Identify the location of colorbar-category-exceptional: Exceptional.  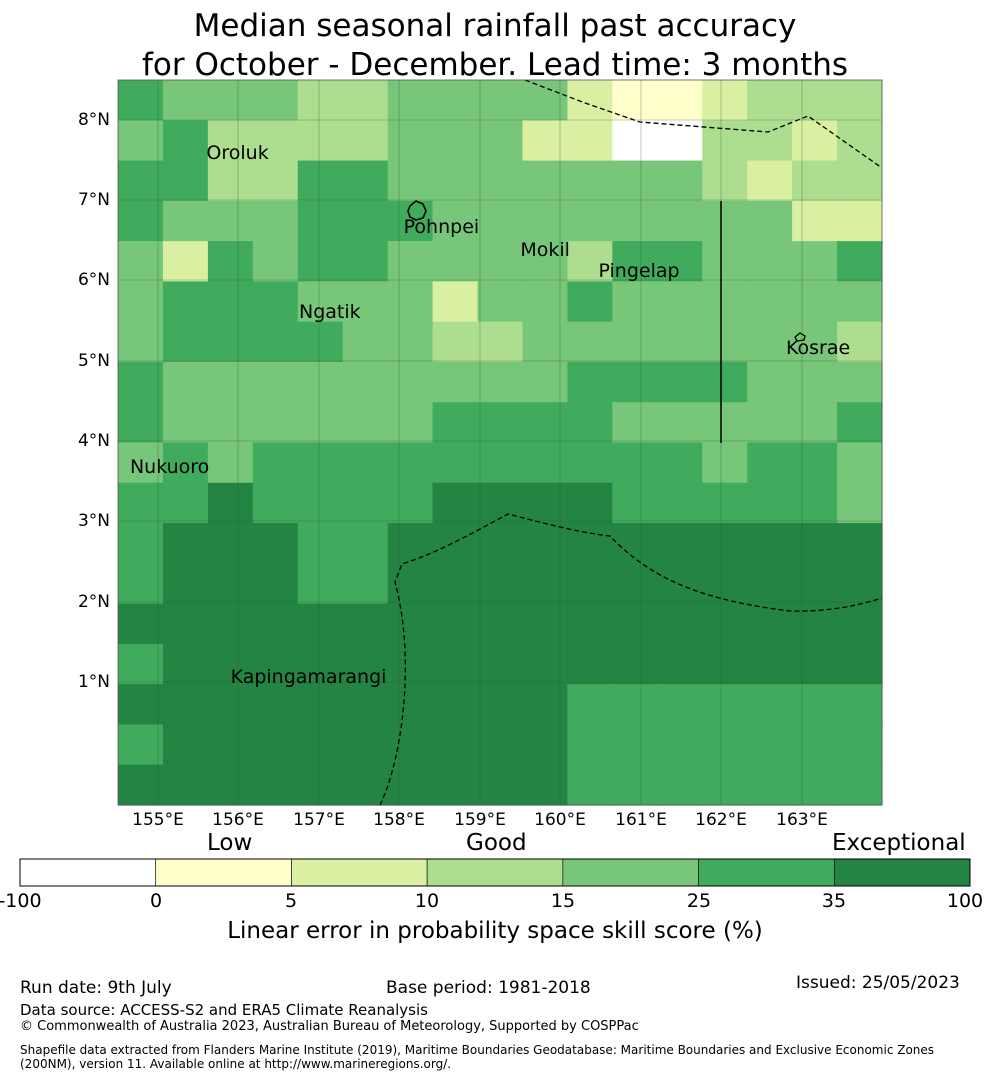
(899, 843).